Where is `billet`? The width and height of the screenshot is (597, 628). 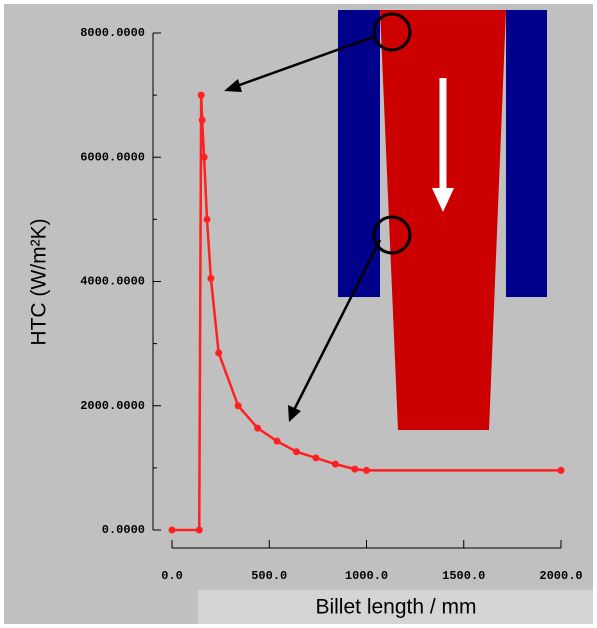
billet is located at coordinates (443, 220).